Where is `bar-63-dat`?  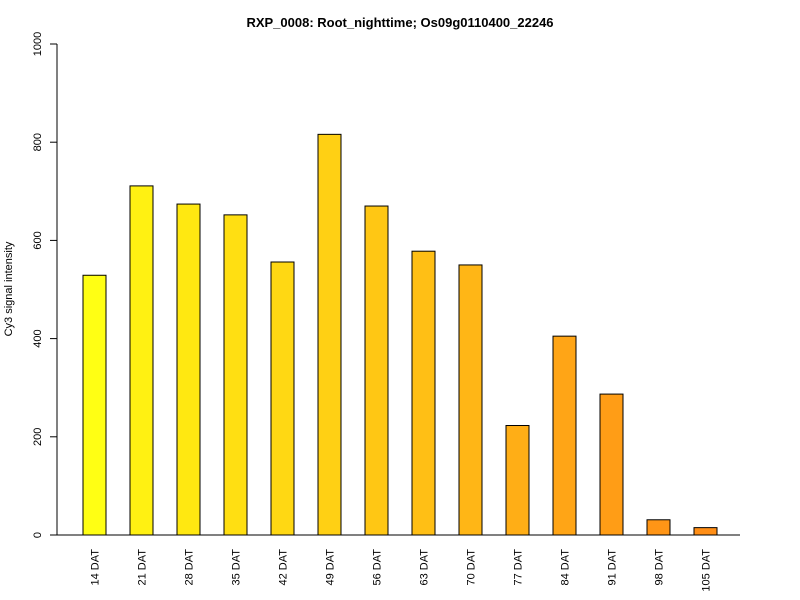 bar-63-dat is located at coordinates (423, 393).